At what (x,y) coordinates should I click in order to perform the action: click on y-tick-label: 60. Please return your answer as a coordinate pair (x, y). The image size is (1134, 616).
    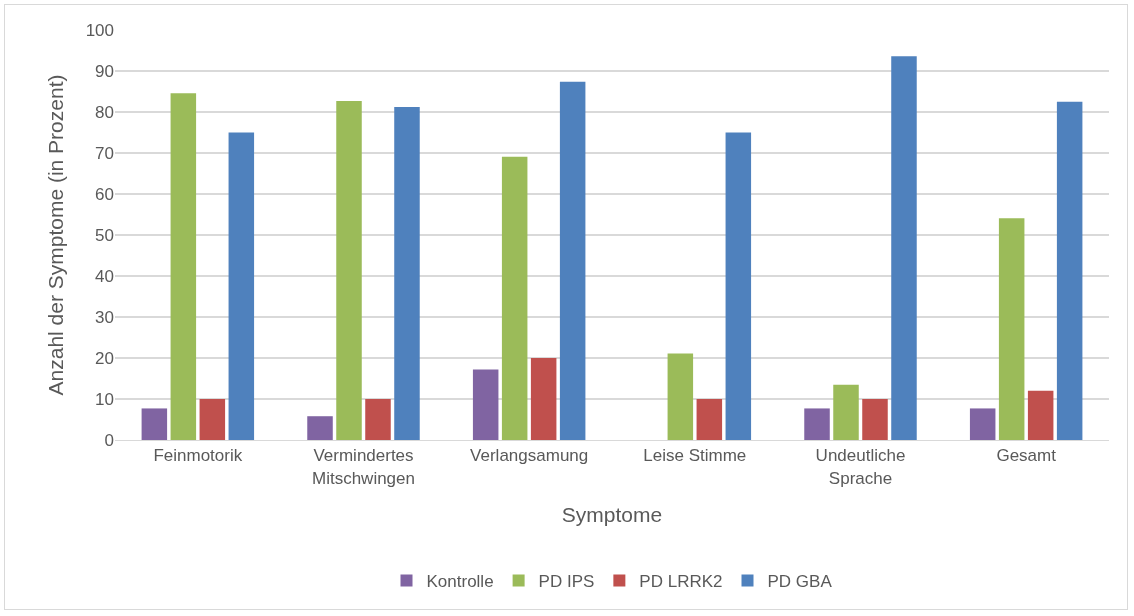
    Looking at the image, I should click on (104, 194).